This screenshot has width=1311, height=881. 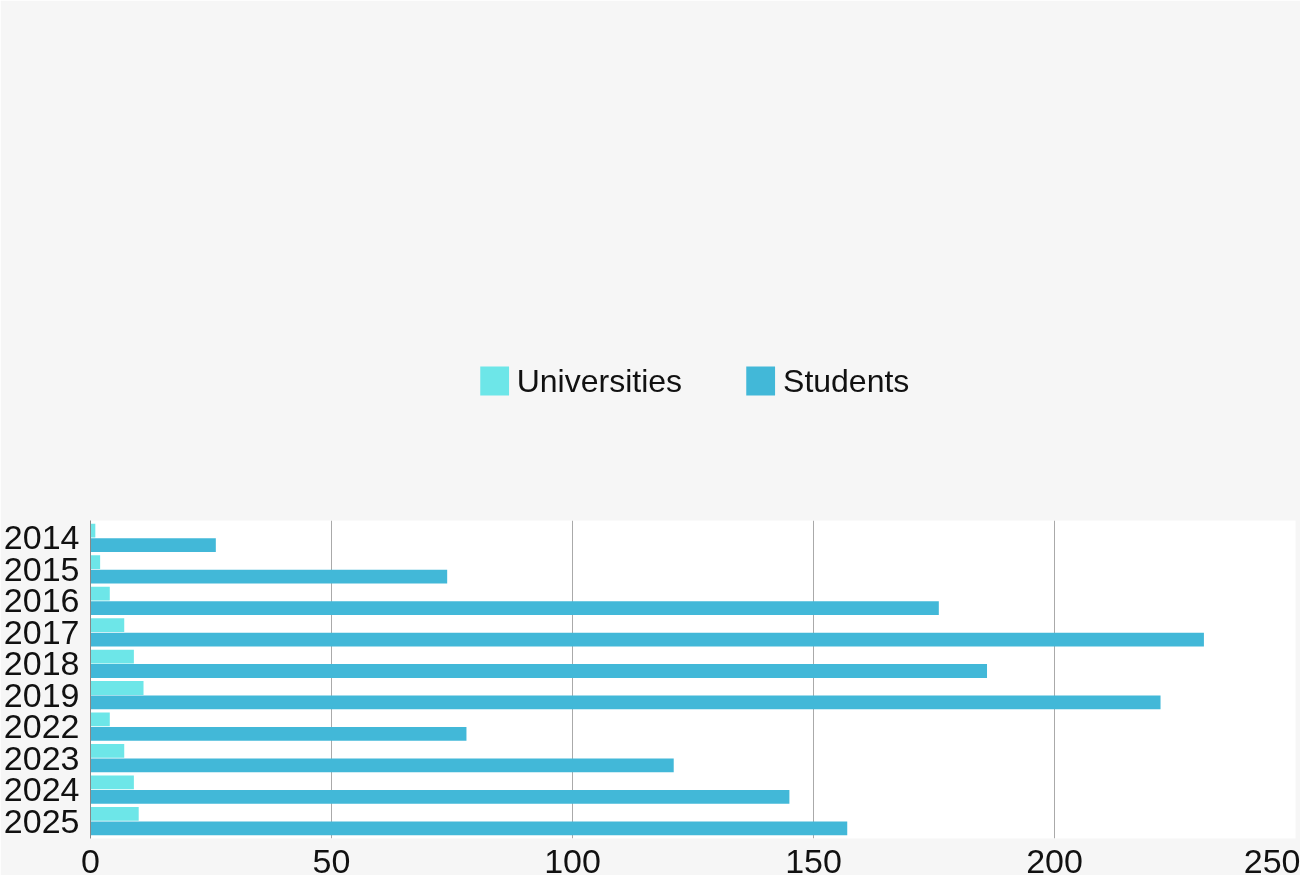 What do you see at coordinates (1272, 860) in the screenshot?
I see `x-tick-label: 250` at bounding box center [1272, 860].